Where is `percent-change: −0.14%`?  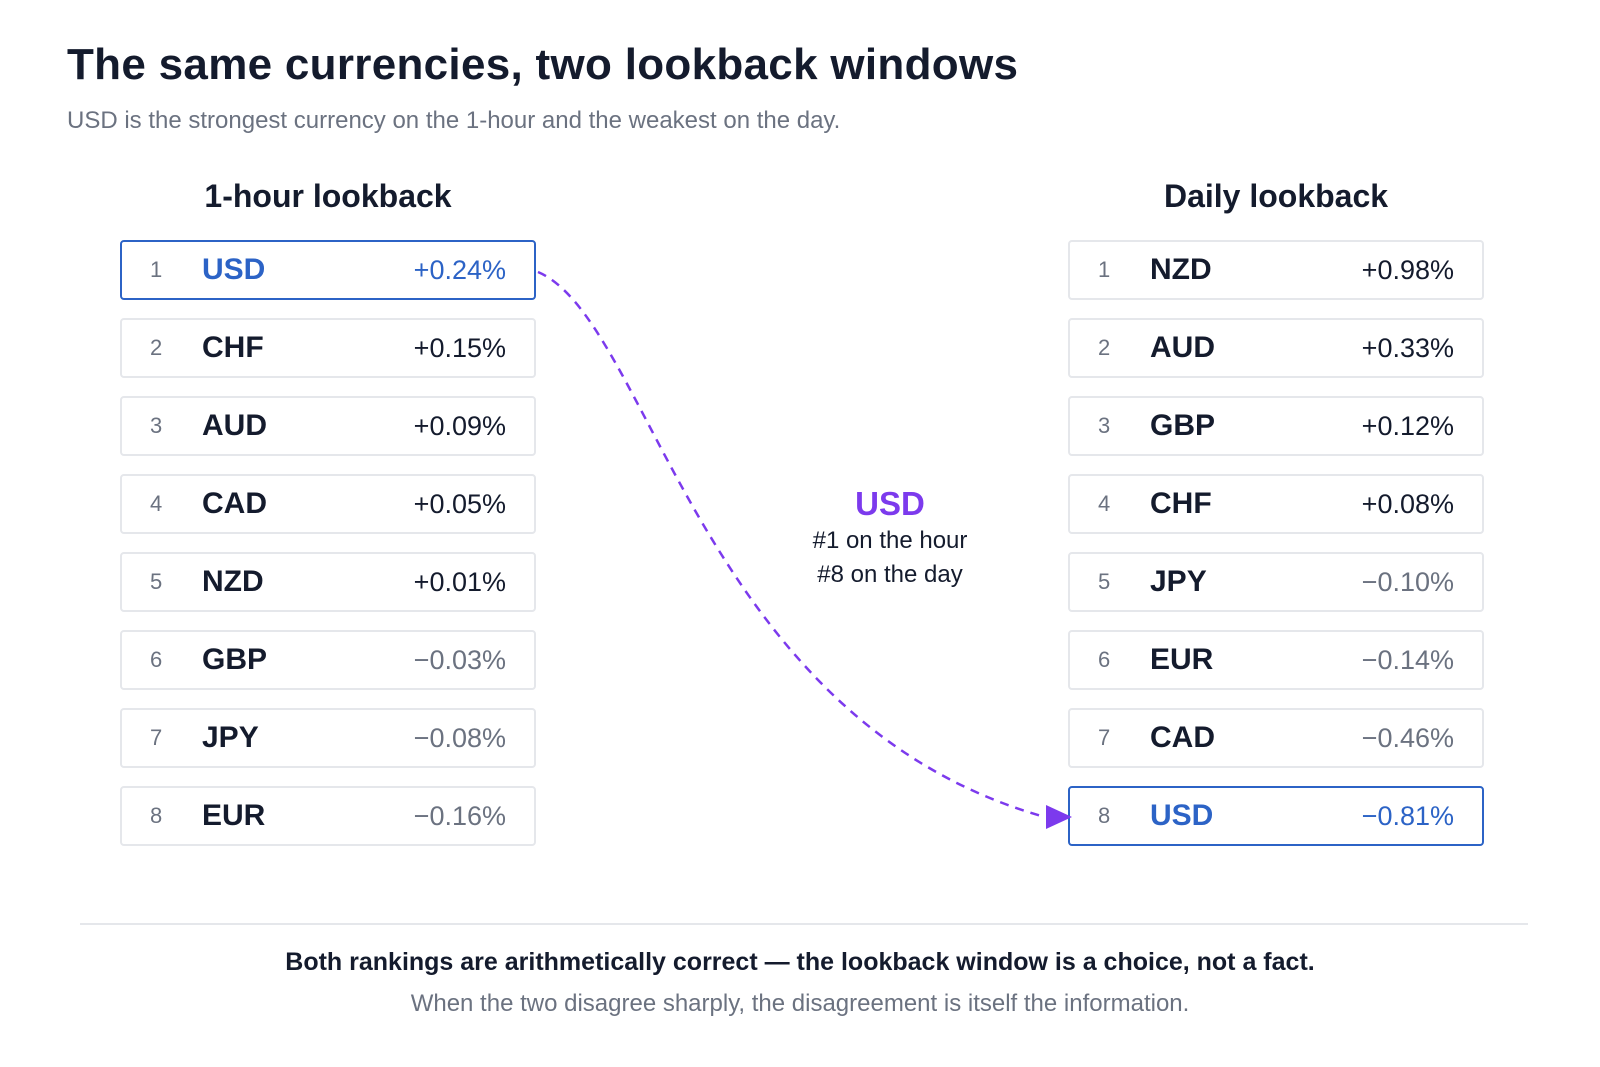 percent-change: −0.14% is located at coordinates (1407, 660).